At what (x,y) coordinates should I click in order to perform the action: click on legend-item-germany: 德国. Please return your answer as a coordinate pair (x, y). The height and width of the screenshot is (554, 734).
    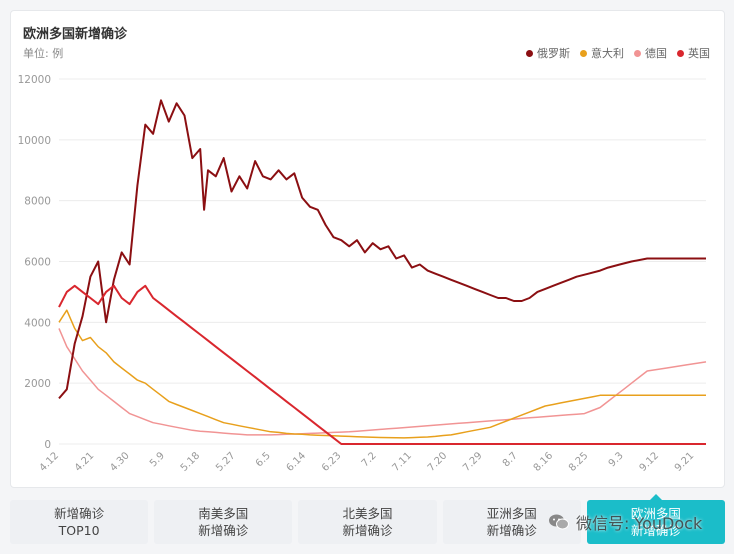
    Looking at the image, I should click on (650, 53).